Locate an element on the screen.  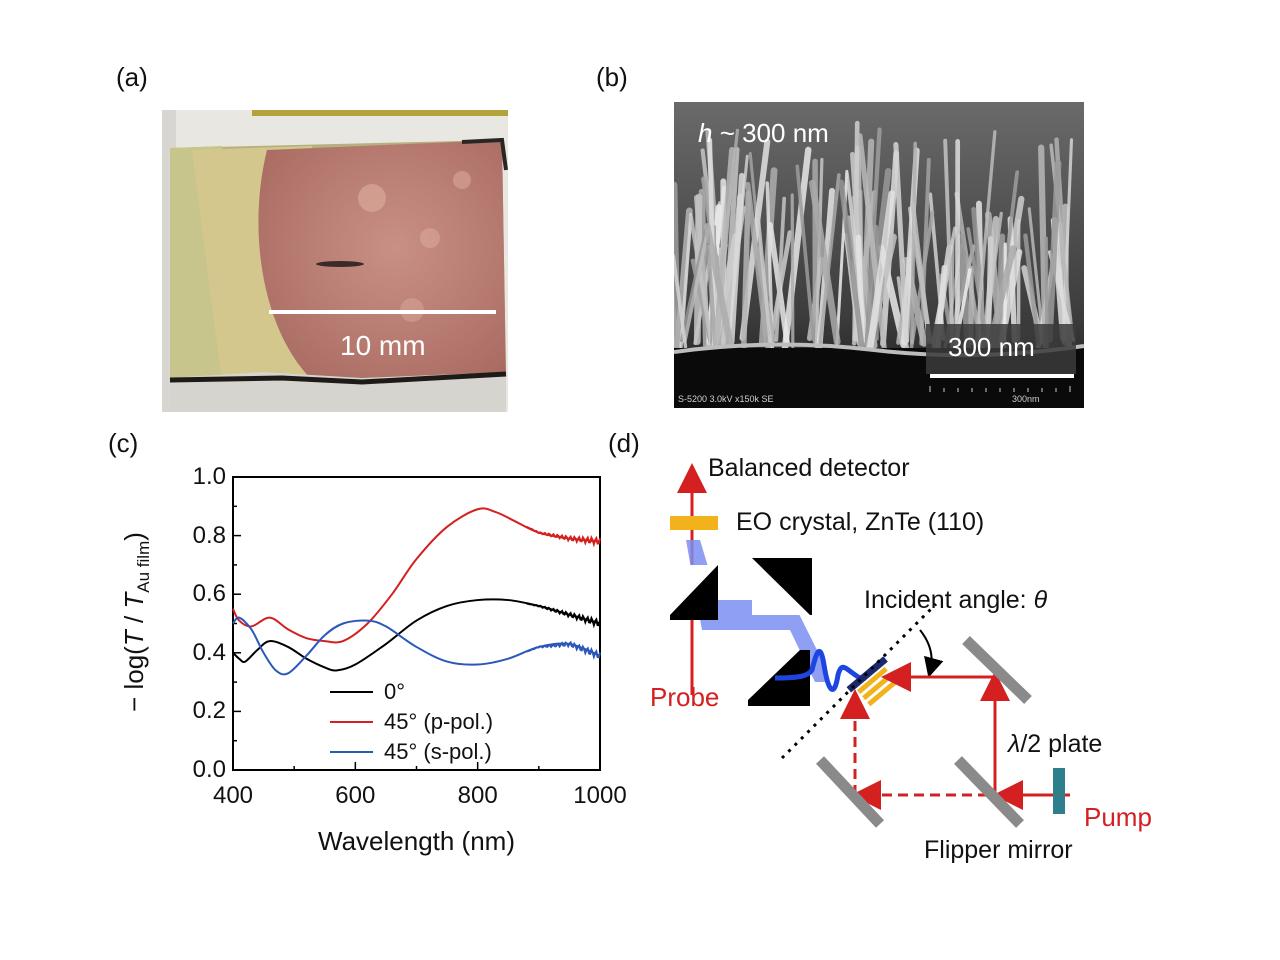
label-eo-crystal: EO crystal, ZnTe (110) is located at coordinates (860, 522).